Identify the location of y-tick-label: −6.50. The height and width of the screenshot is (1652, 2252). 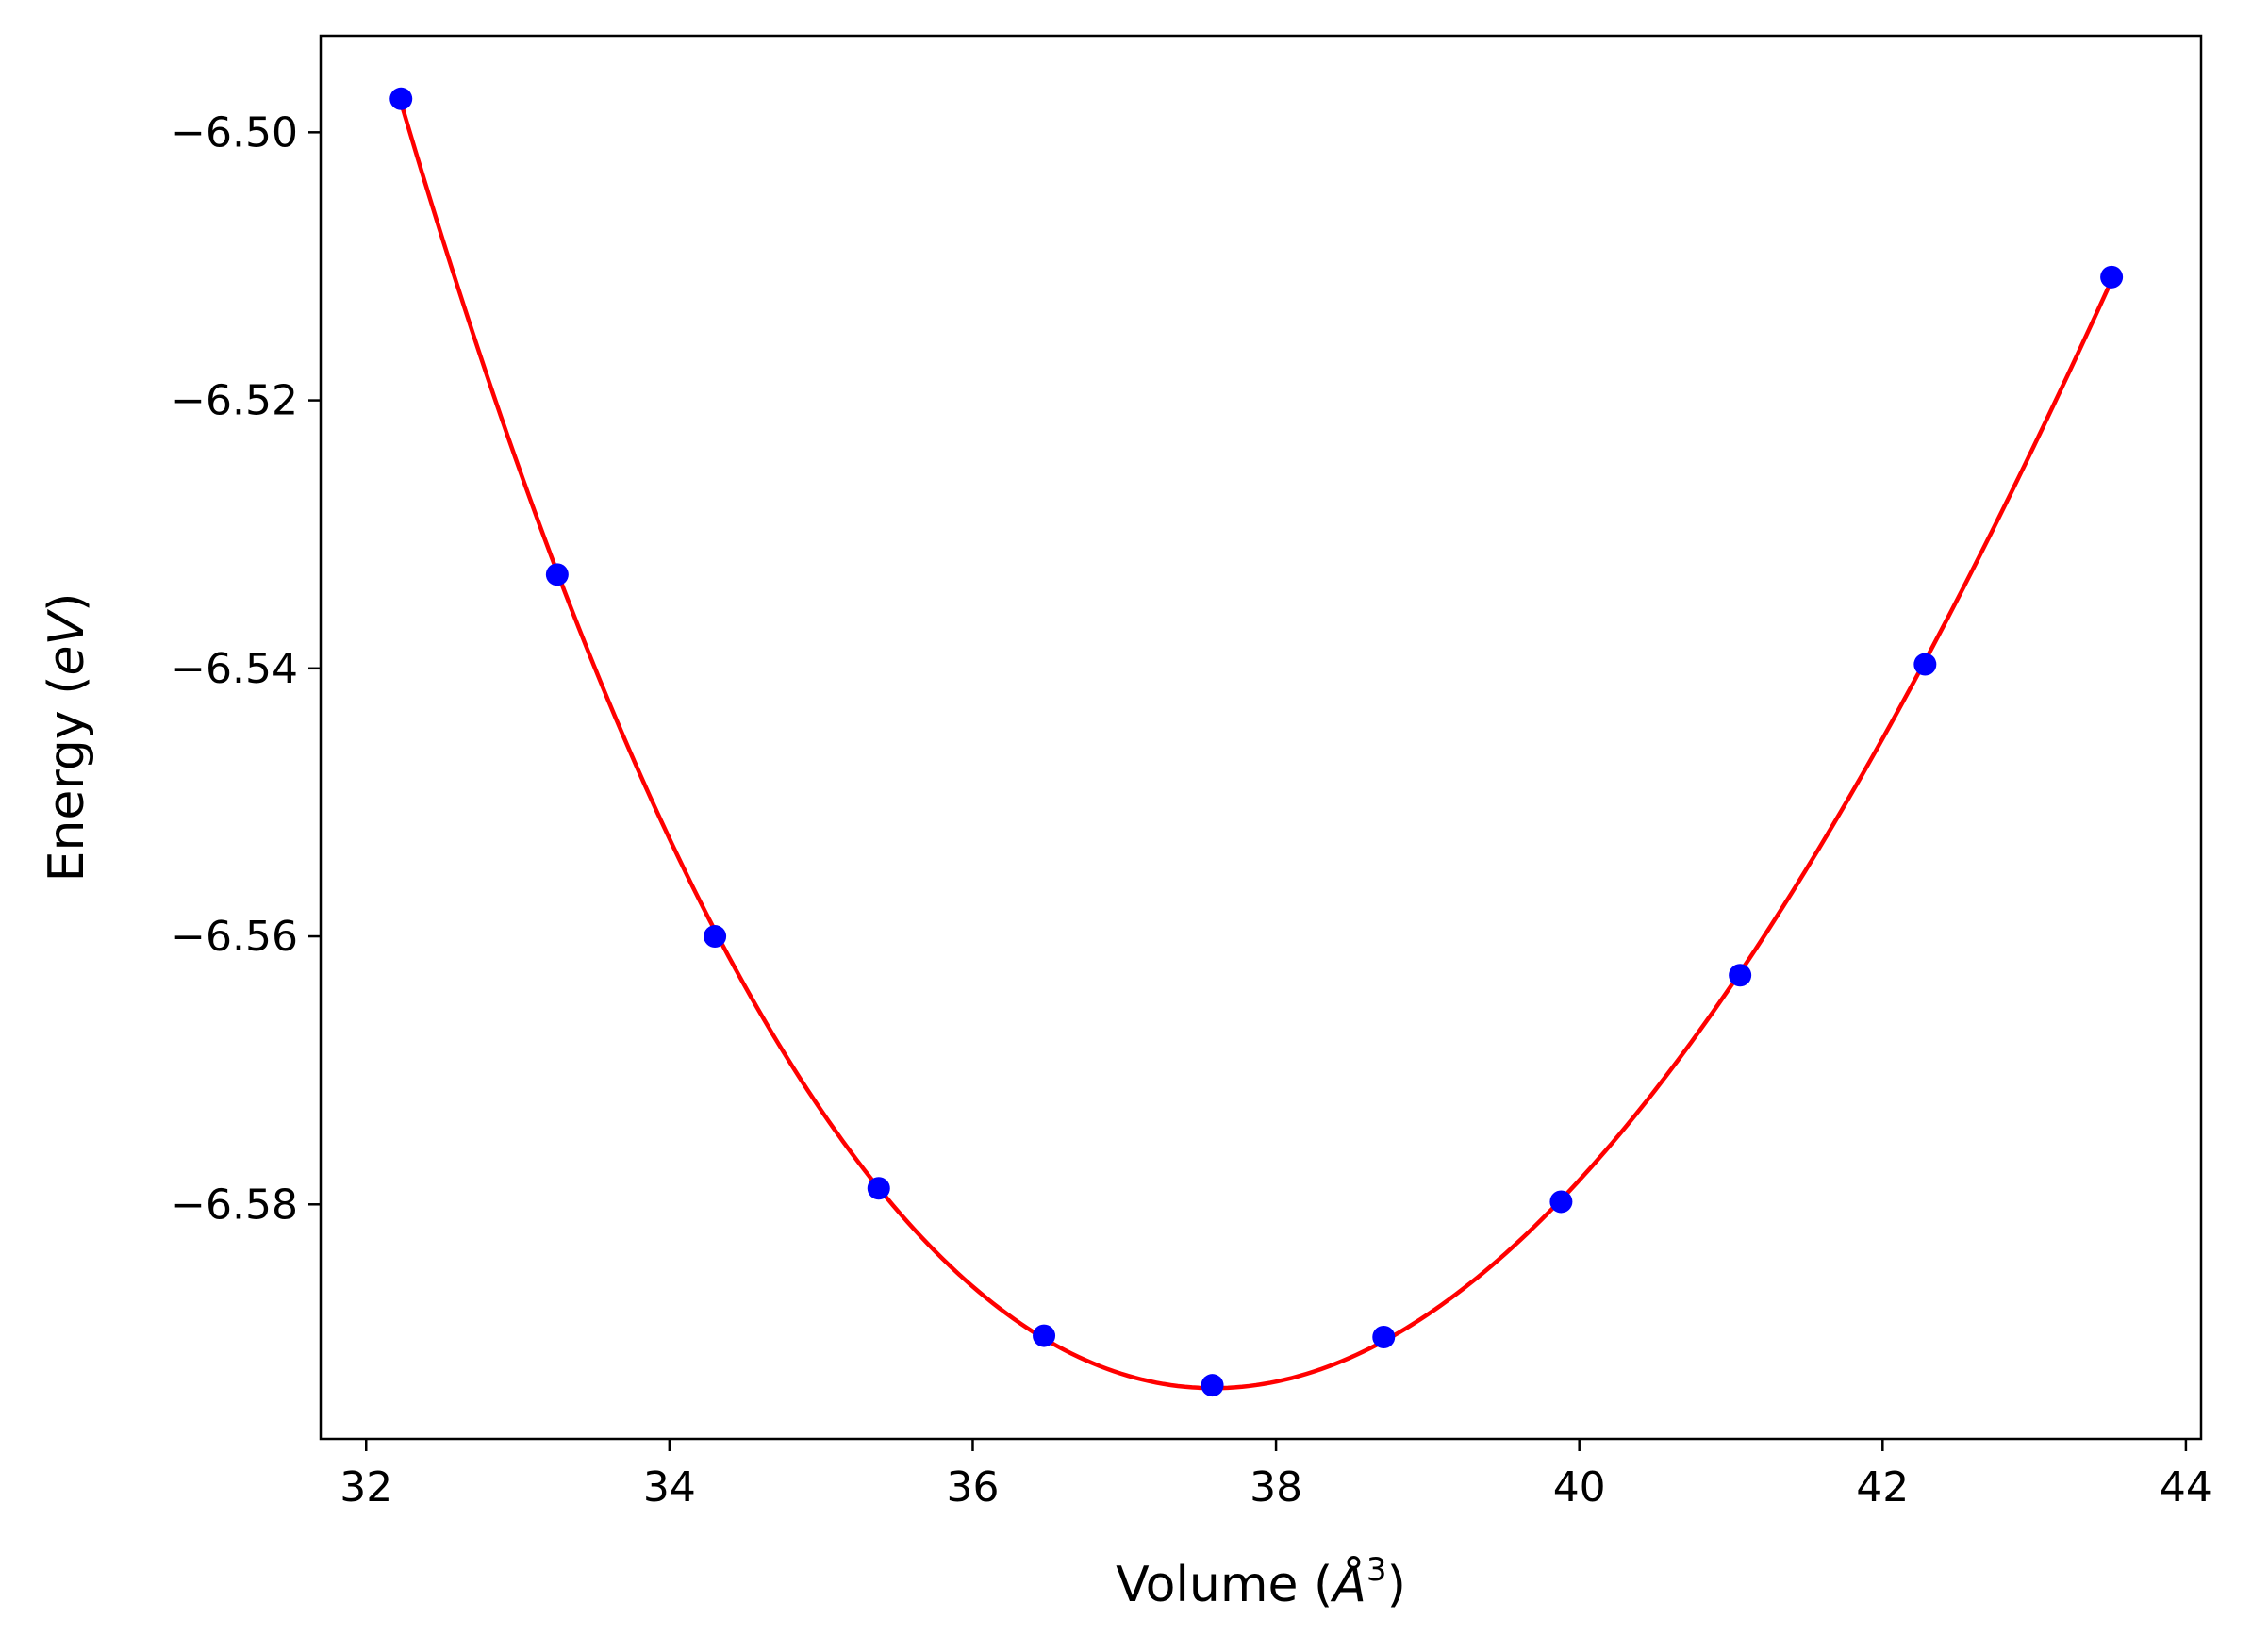
(234, 132).